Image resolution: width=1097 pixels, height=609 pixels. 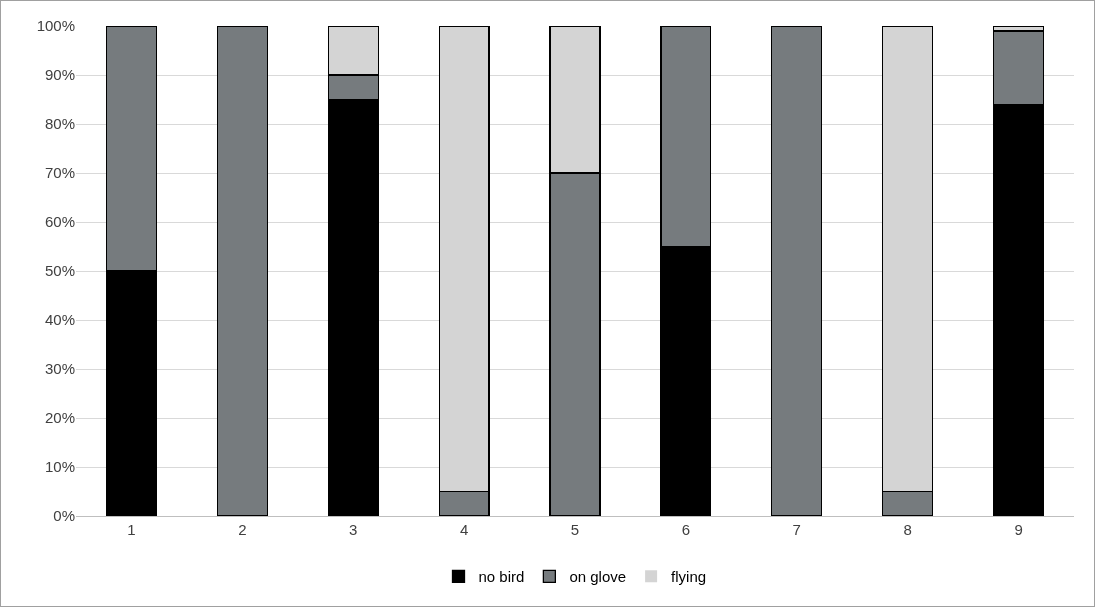 I want to click on x-tick-label: 9, so click(x=1018, y=529).